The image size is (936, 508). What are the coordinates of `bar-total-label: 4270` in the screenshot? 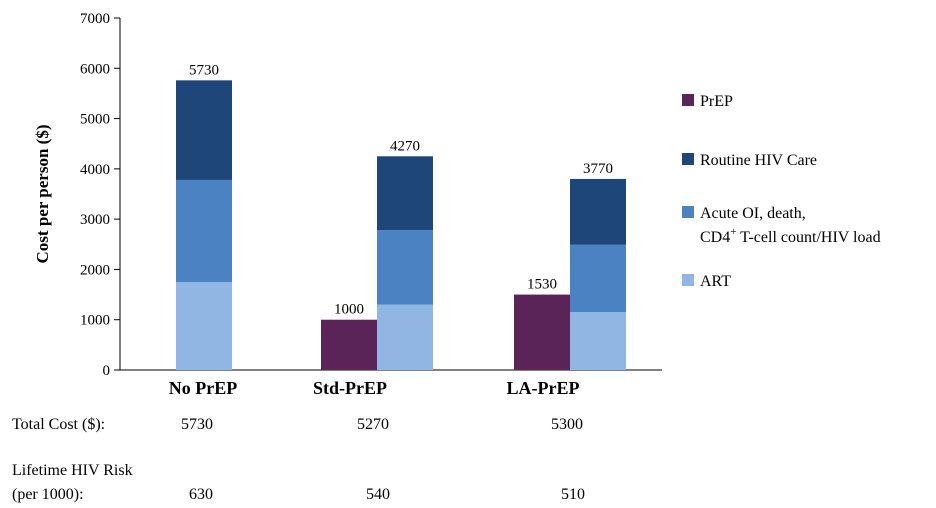 It's located at (405, 146).